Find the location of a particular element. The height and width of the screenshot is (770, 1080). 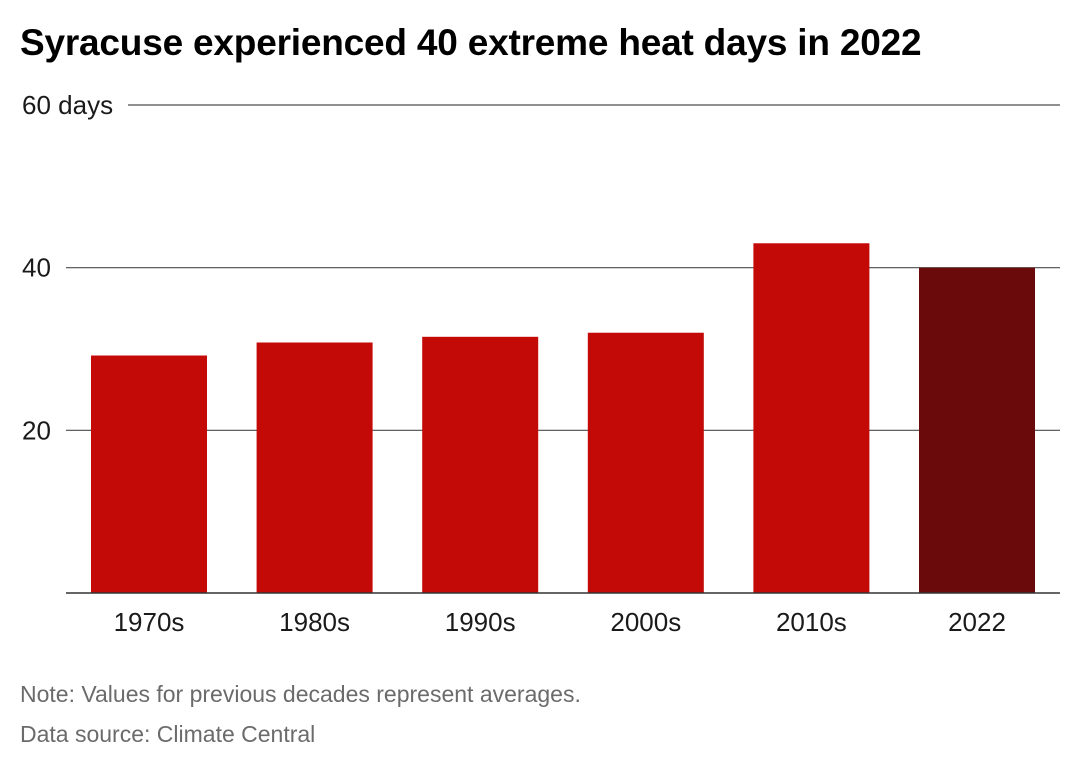

bar-2010s is located at coordinates (811, 418).